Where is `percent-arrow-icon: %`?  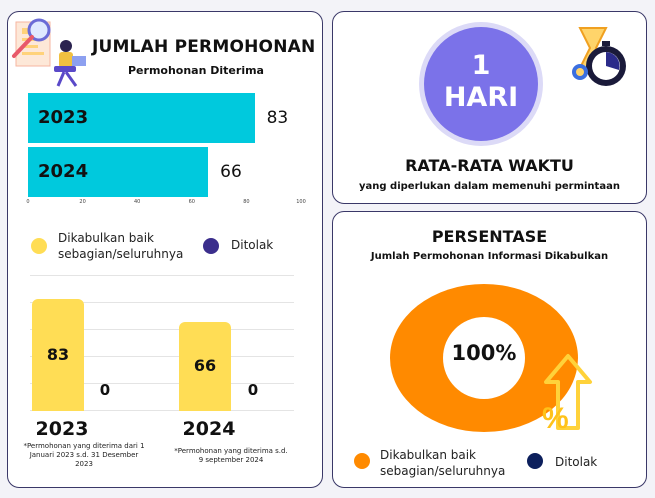
percent-arrow-icon: % is located at coordinates (567, 393).